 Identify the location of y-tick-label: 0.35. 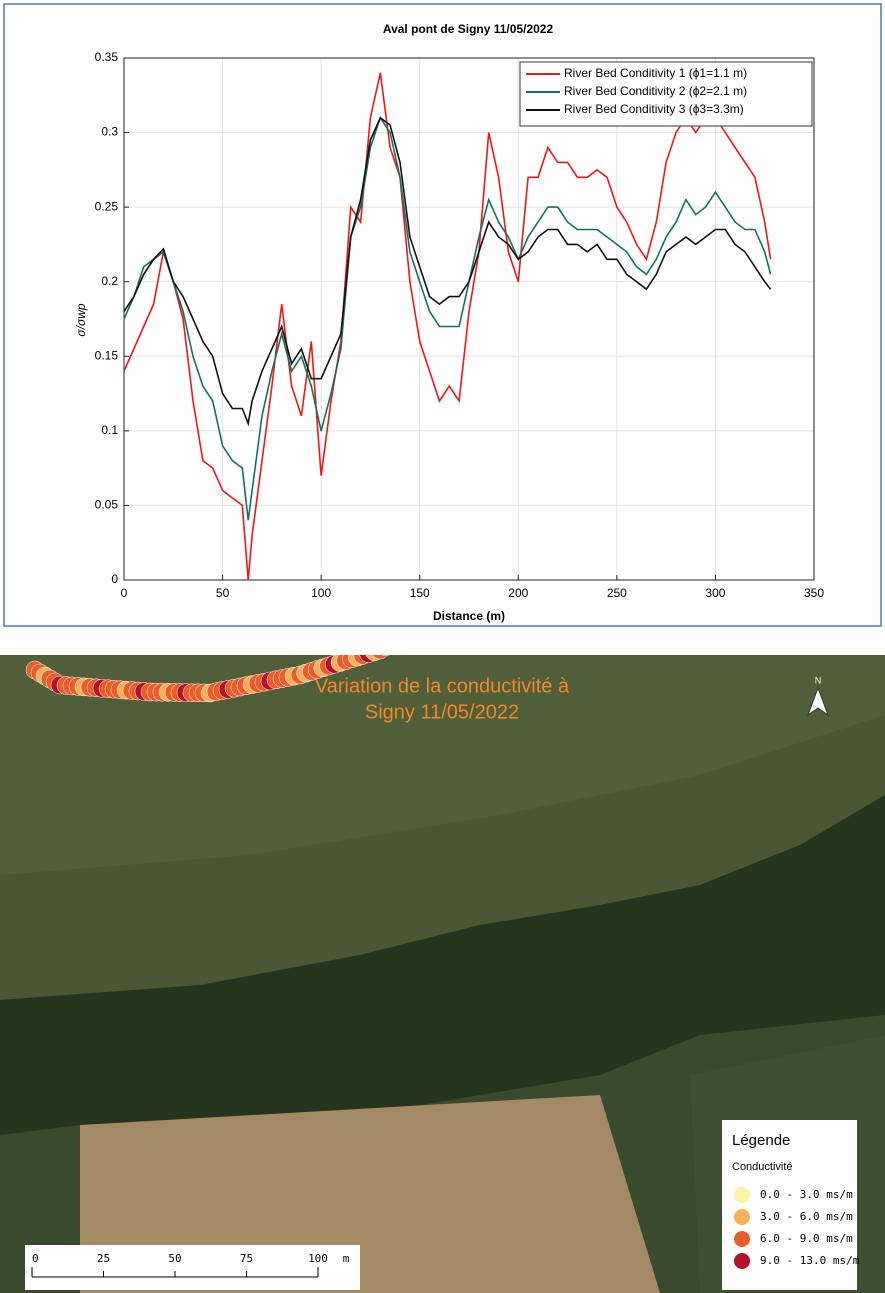
(107, 57).